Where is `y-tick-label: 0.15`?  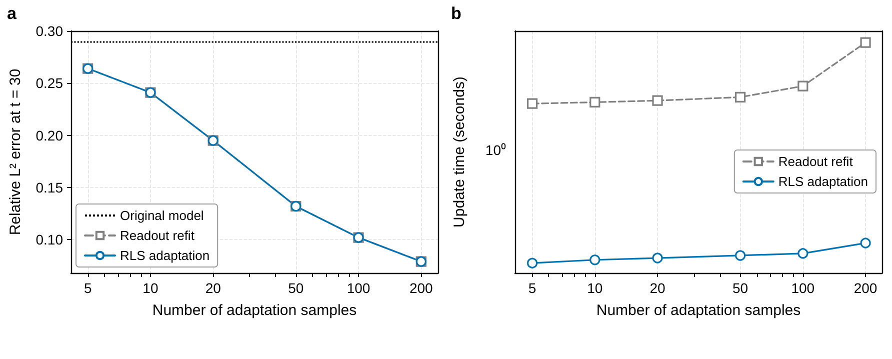 y-tick-label: 0.15 is located at coordinates (50, 187).